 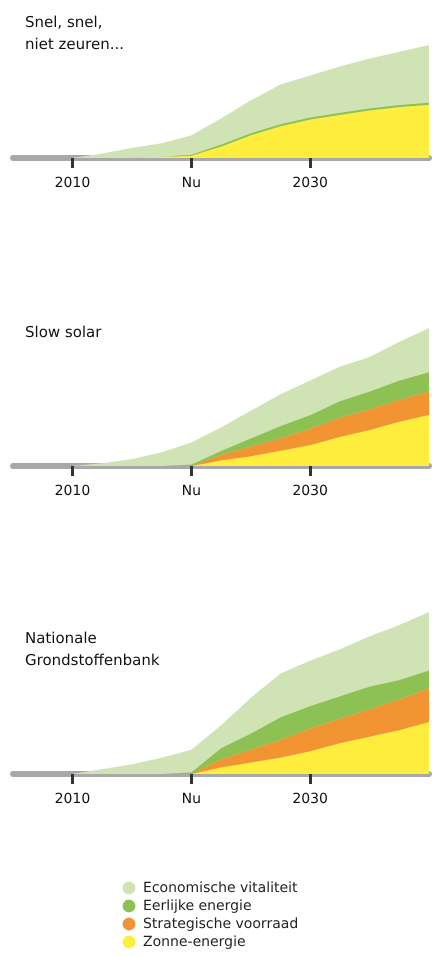 What do you see at coordinates (220, 924) in the screenshot?
I see `legend-label: Strategische voorraad` at bounding box center [220, 924].